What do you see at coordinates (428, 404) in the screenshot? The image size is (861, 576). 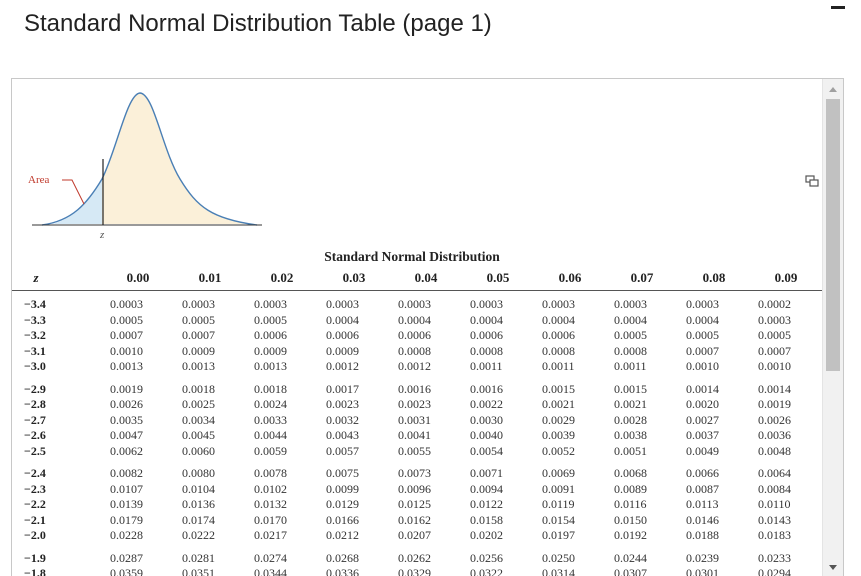 I see `probability-cell: 0.0023` at bounding box center [428, 404].